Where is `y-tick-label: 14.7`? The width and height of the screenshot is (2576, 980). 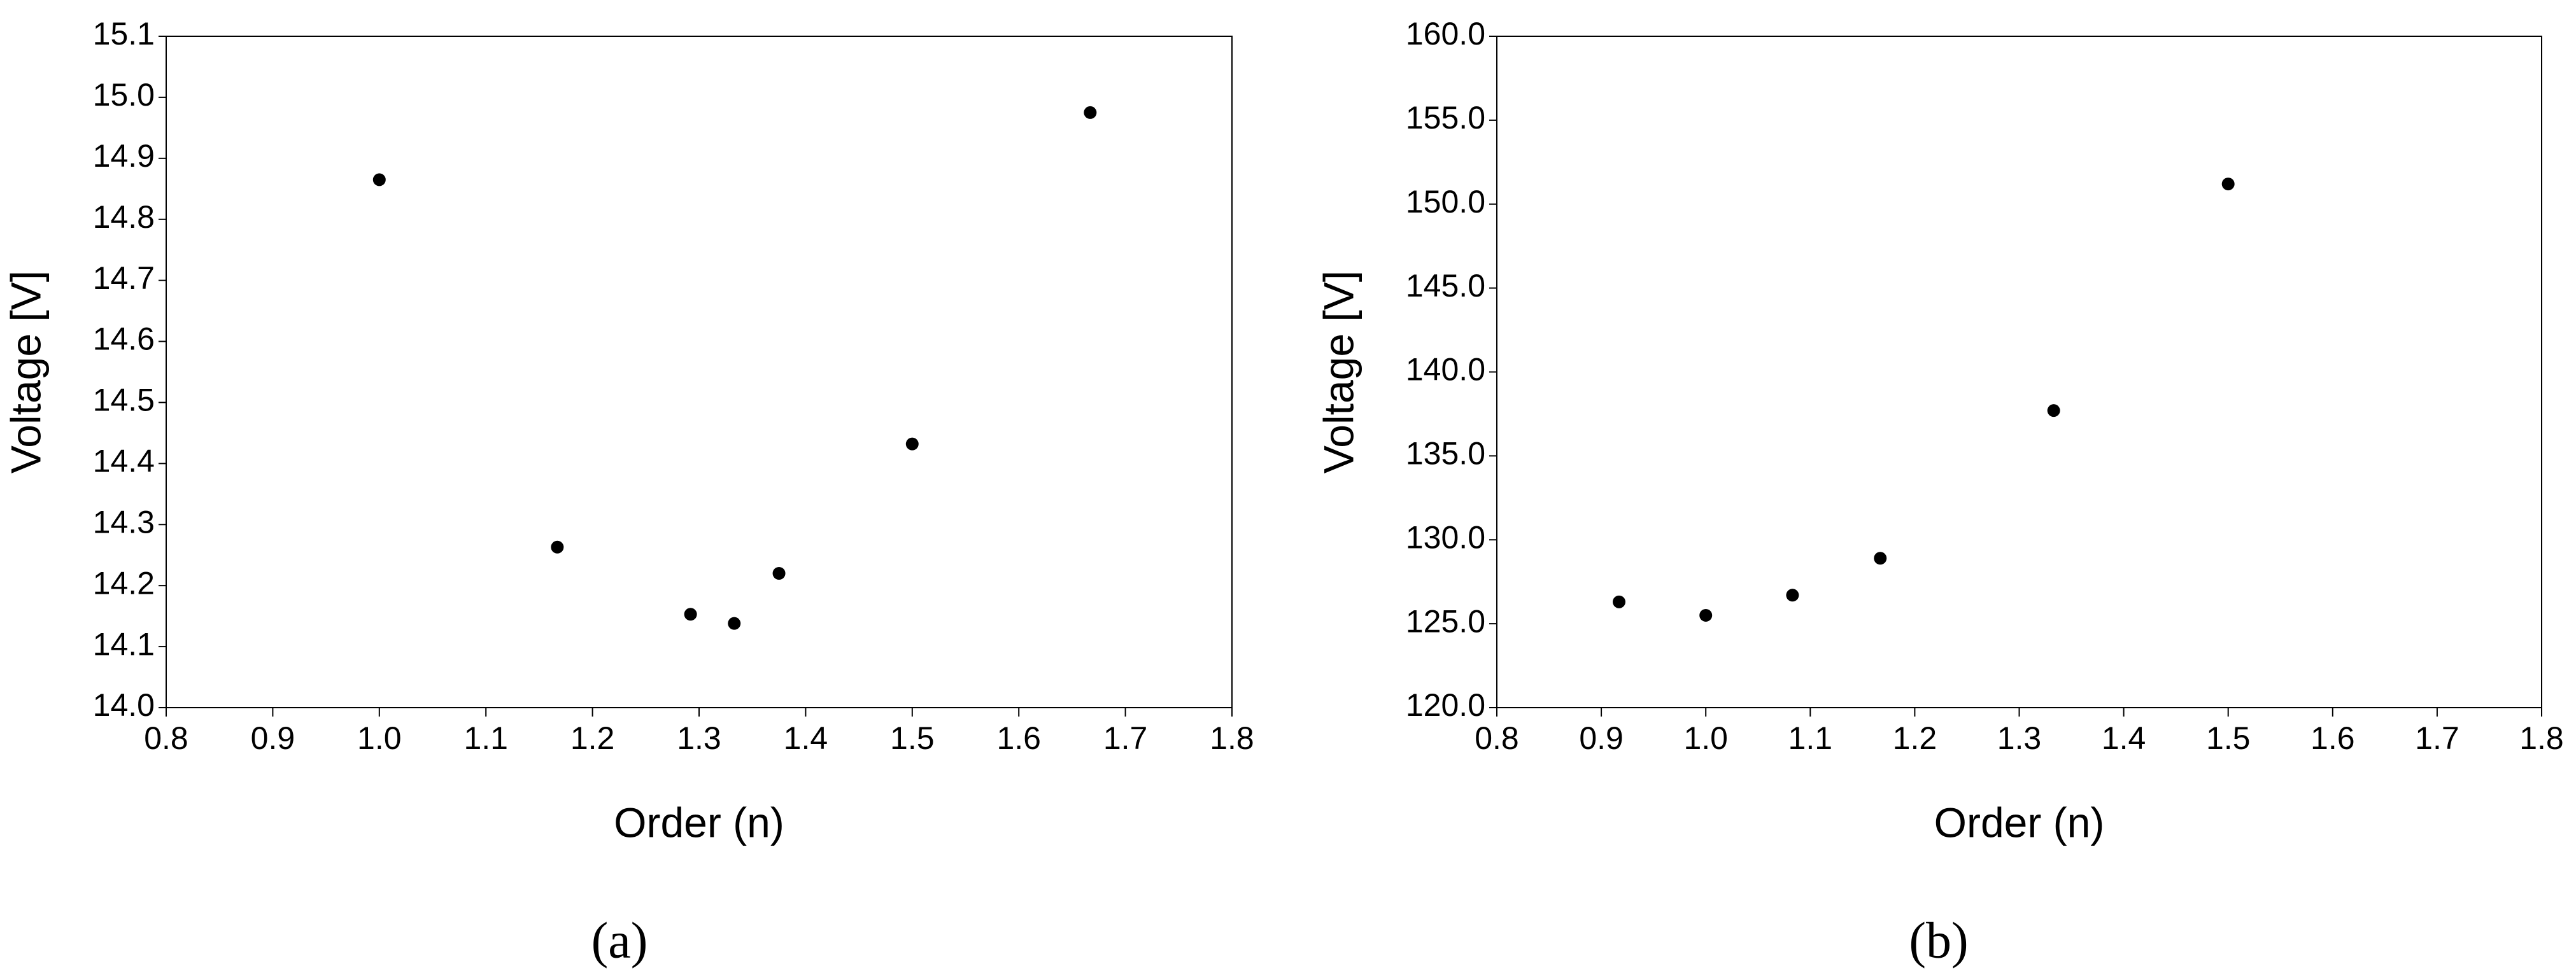 y-tick-label: 14.7 is located at coordinates (124, 278).